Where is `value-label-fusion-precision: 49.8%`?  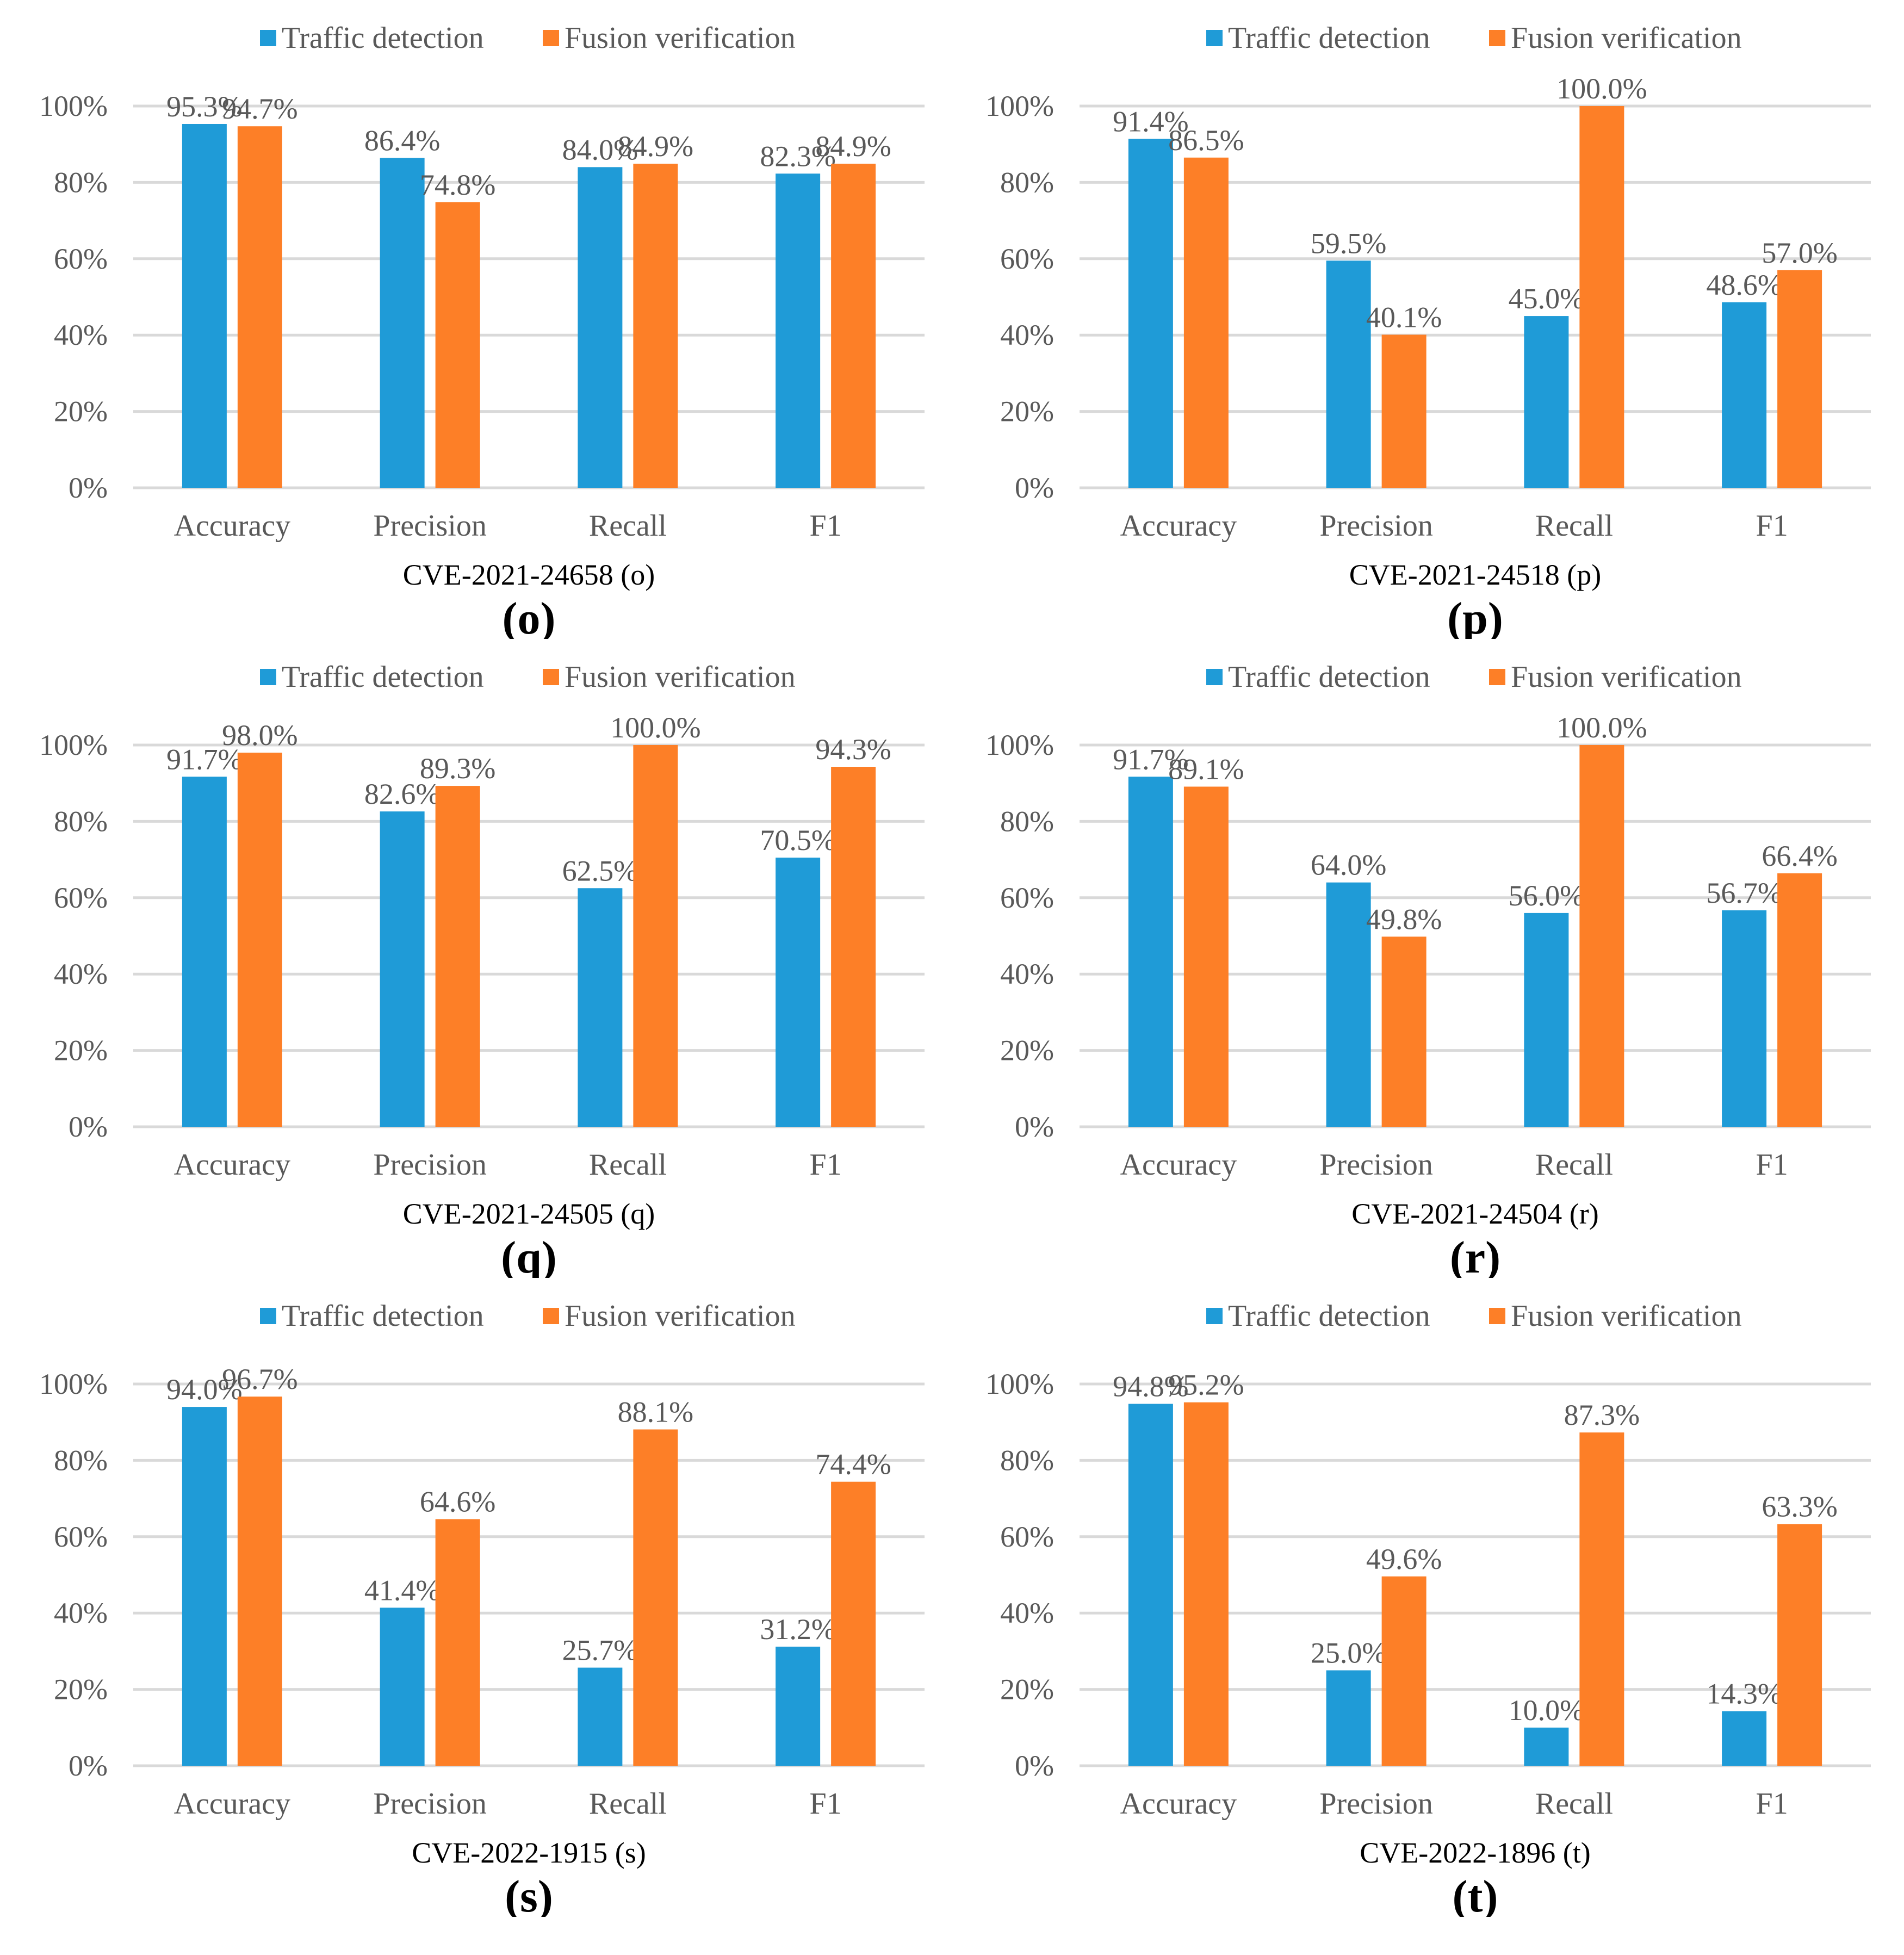 value-label-fusion-precision: 49.8% is located at coordinates (1404, 919).